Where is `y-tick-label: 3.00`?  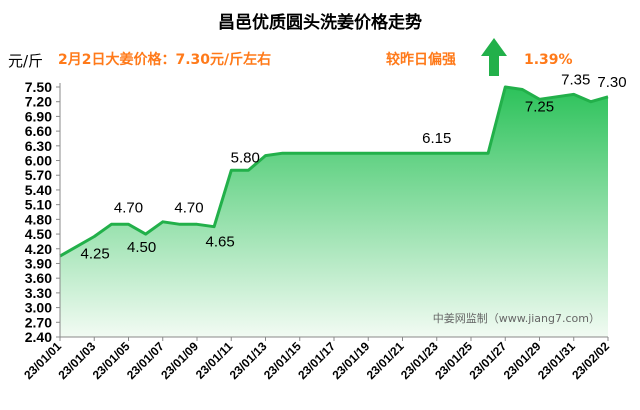
y-tick-label: 3.00 is located at coordinates (38, 308).